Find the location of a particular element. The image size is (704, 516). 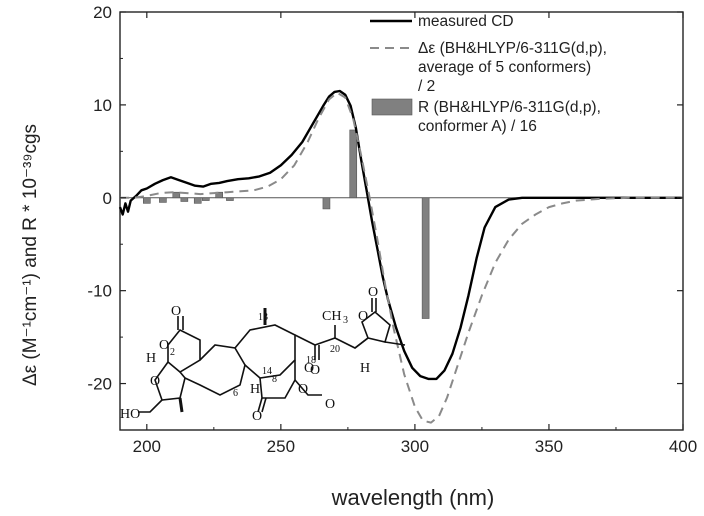

svg-text: 13 is located at coordinates (263, 317).